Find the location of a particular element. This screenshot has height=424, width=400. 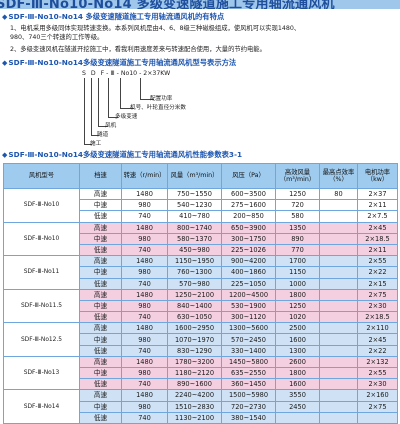

table-row: 低速 740 630~1050 300~1120 1020 2×18.5 is located at coordinates (201, 317).